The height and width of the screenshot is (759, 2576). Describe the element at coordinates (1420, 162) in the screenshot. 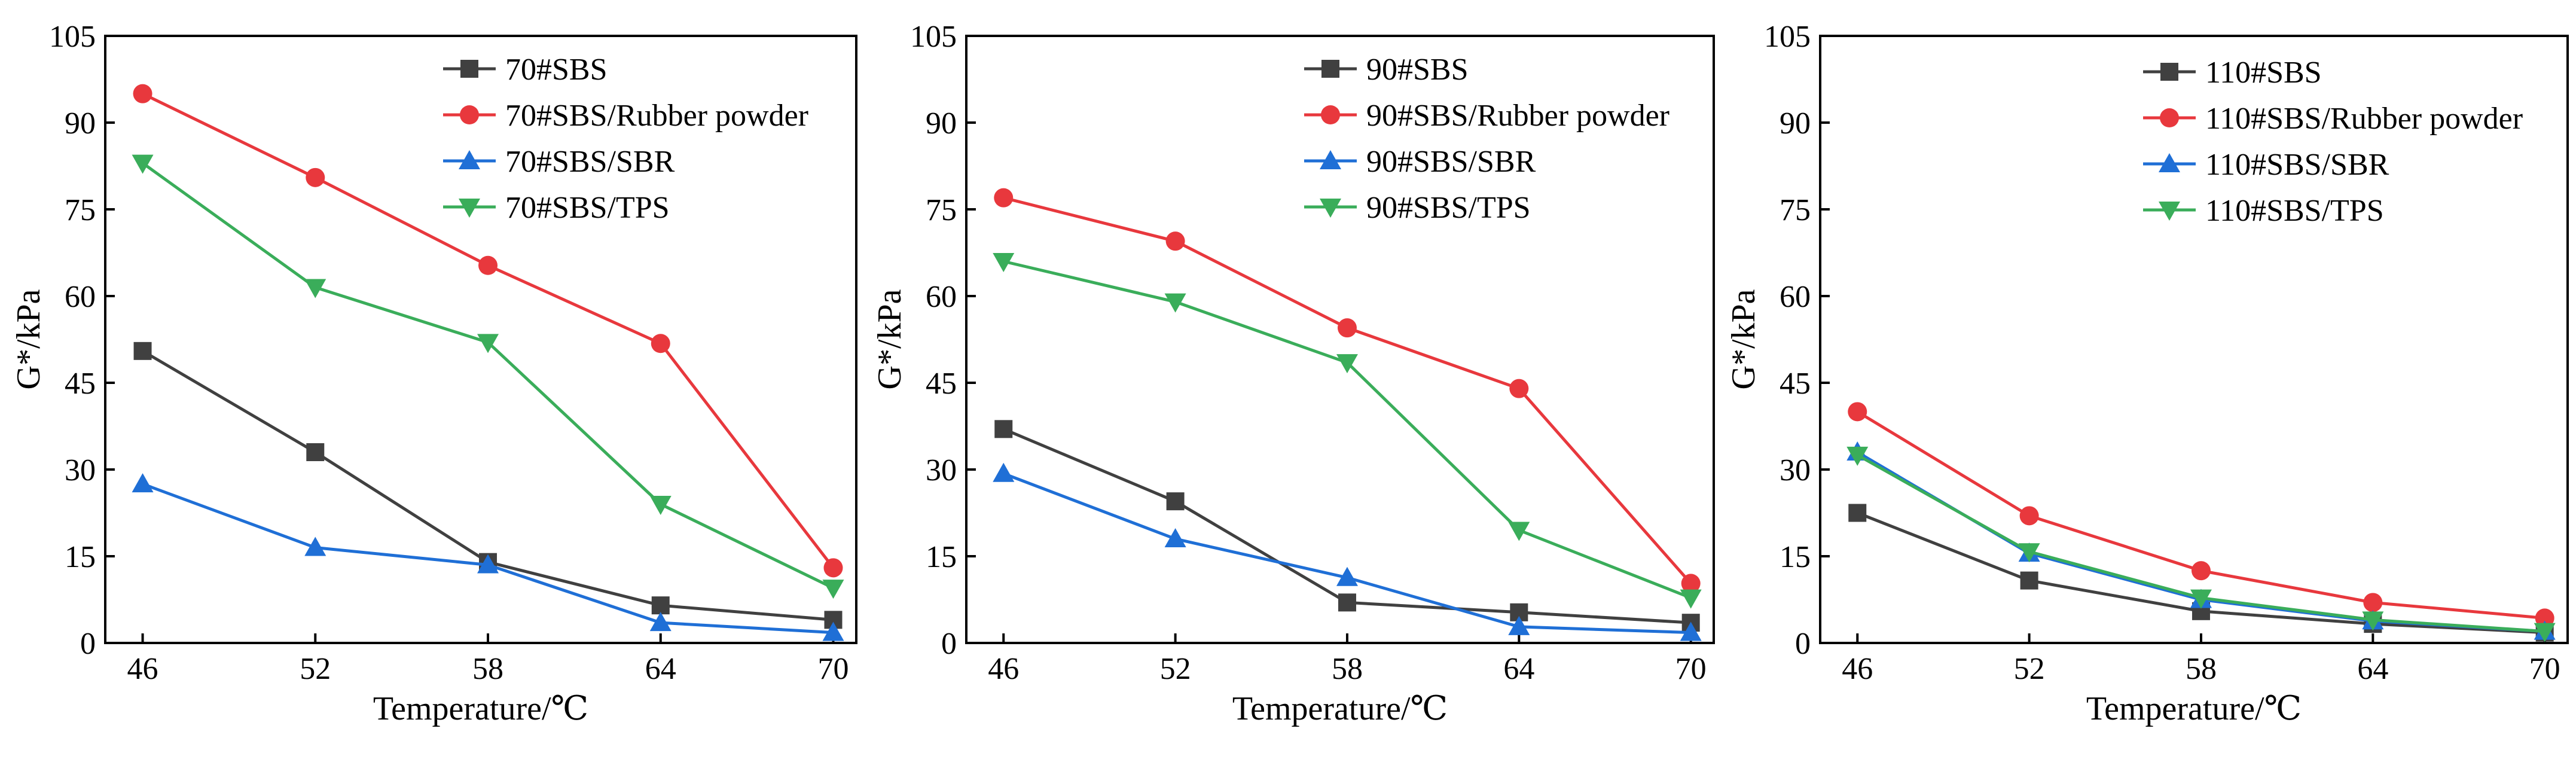

I see `legend-item-3: 90#SBS/SBR` at that location.